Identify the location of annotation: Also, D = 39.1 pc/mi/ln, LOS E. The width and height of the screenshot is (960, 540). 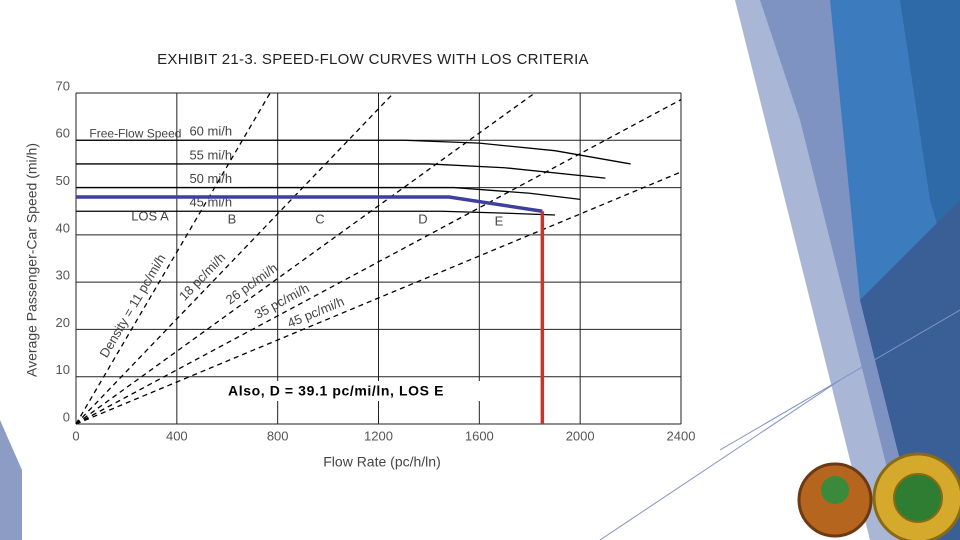
(336, 391).